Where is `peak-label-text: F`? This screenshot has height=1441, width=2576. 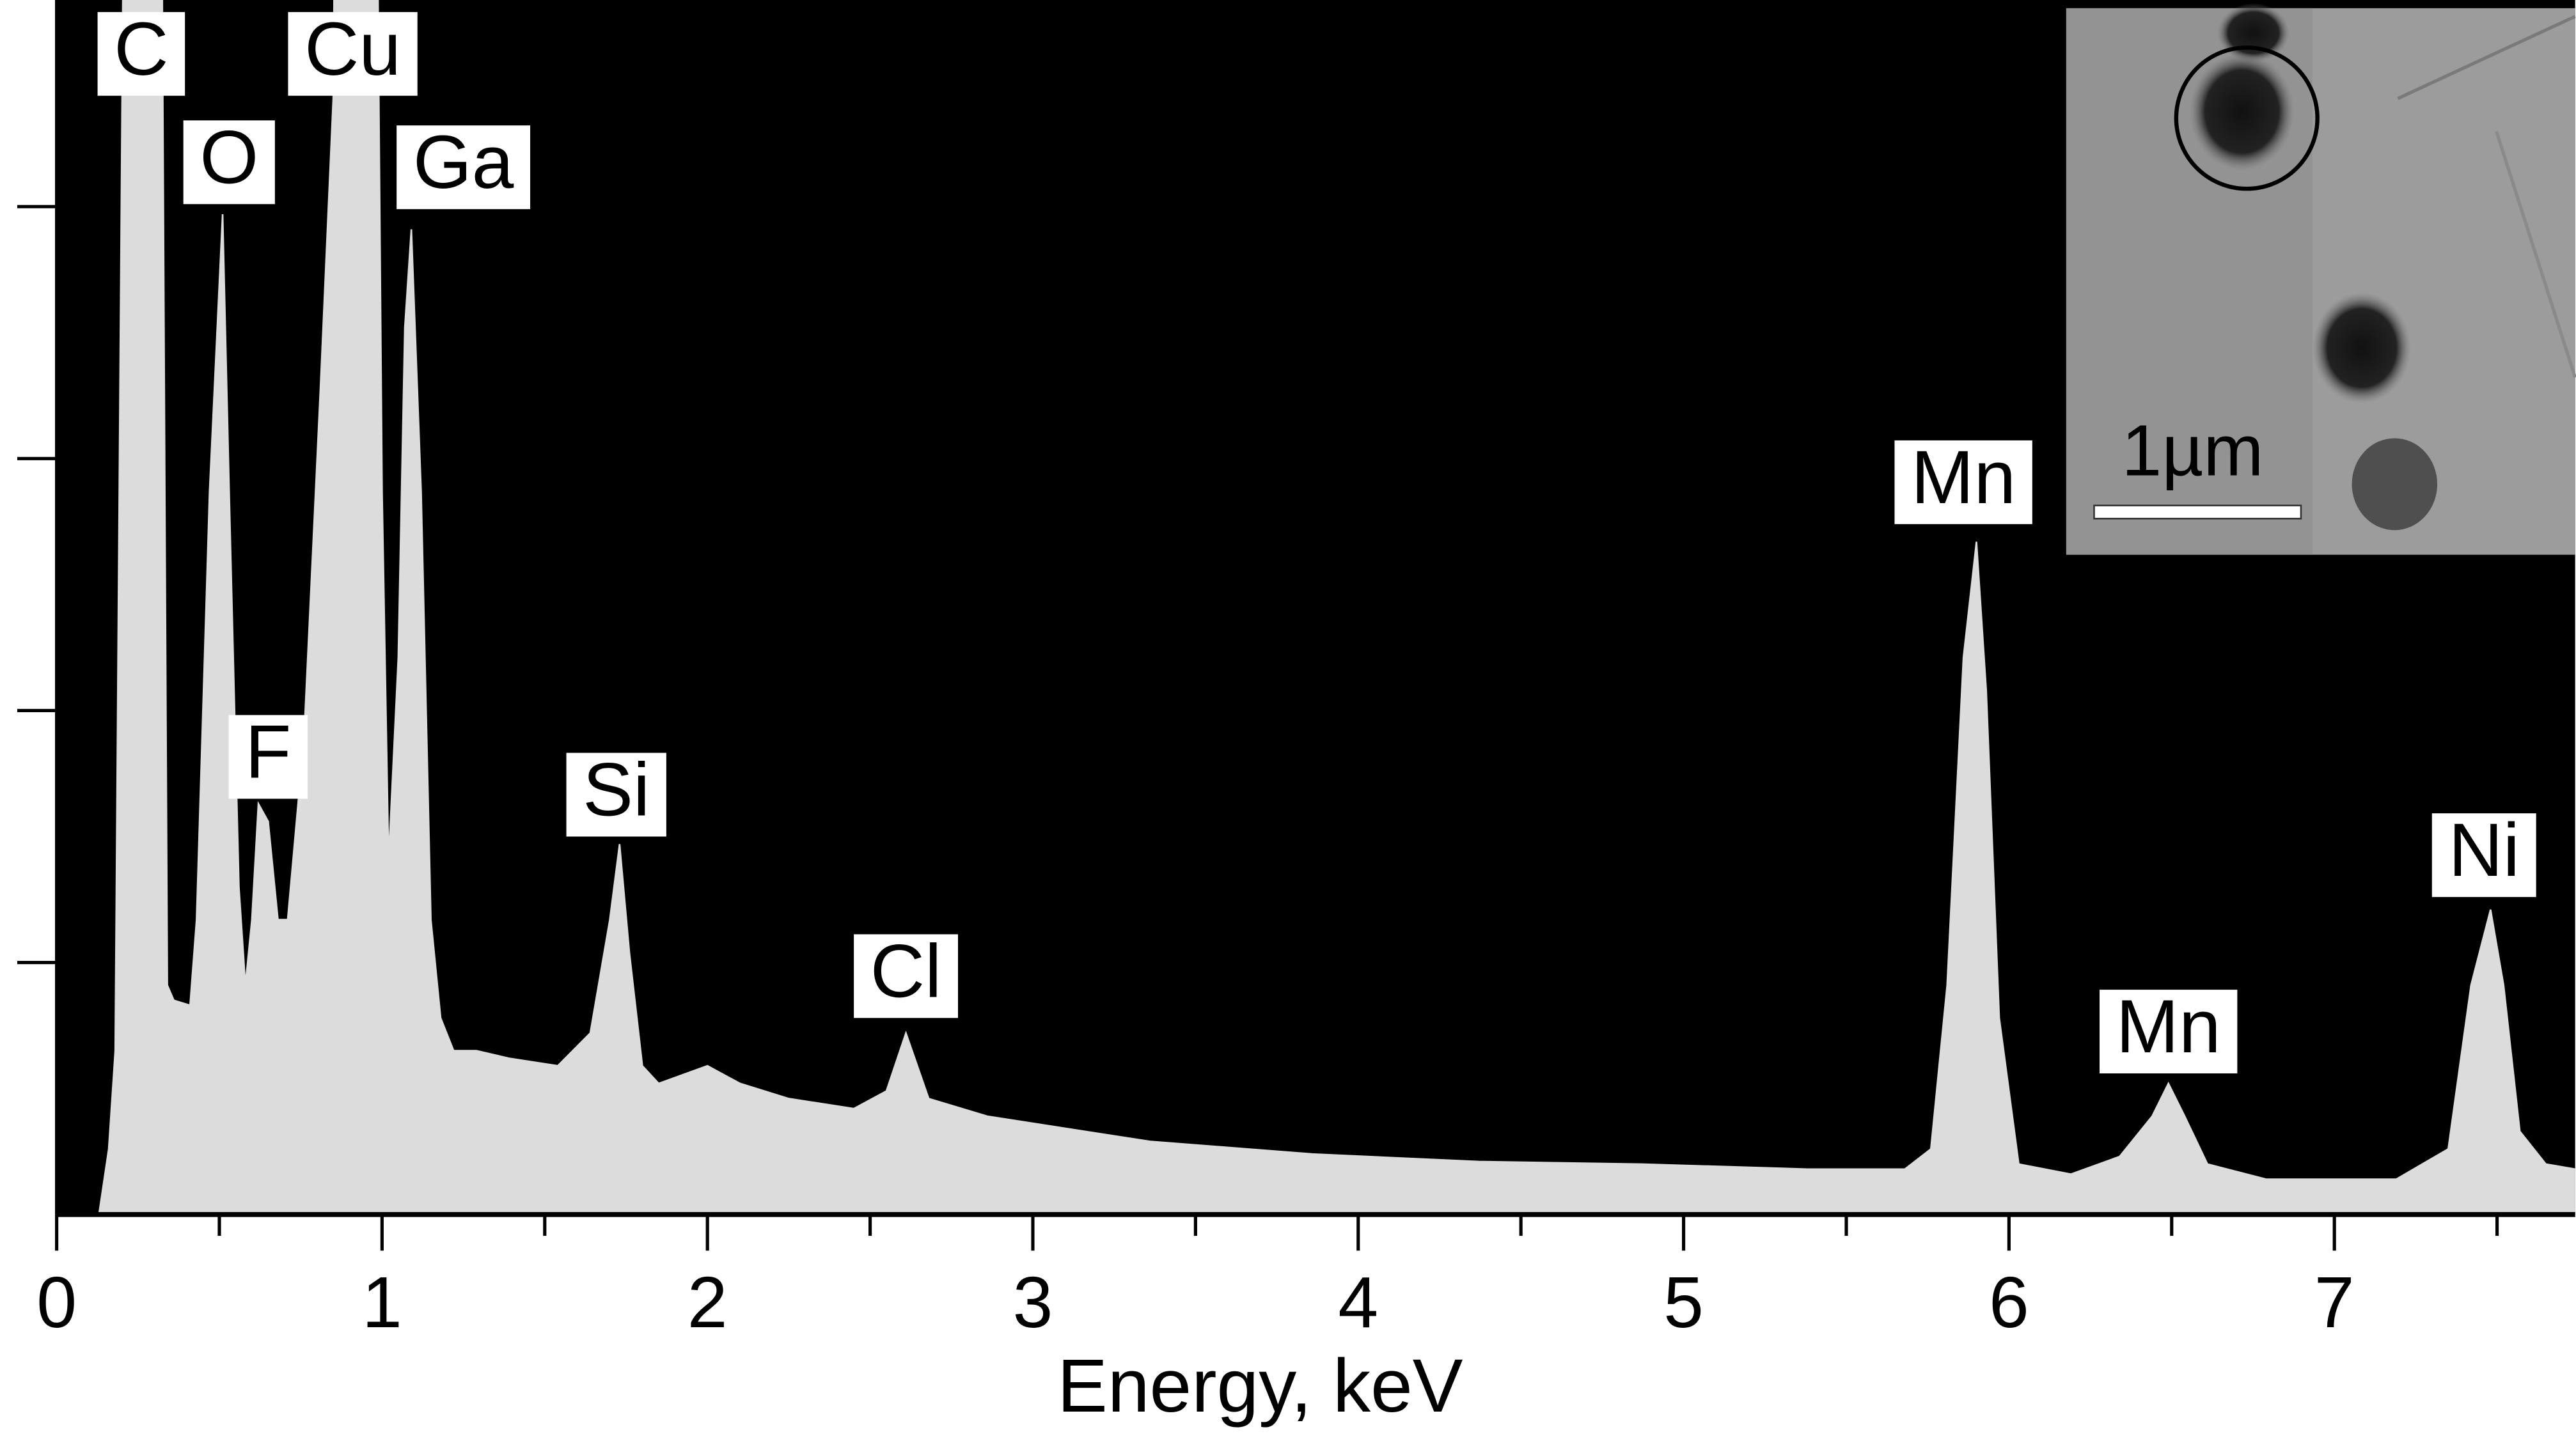
peak-label-text: F is located at coordinates (268, 752).